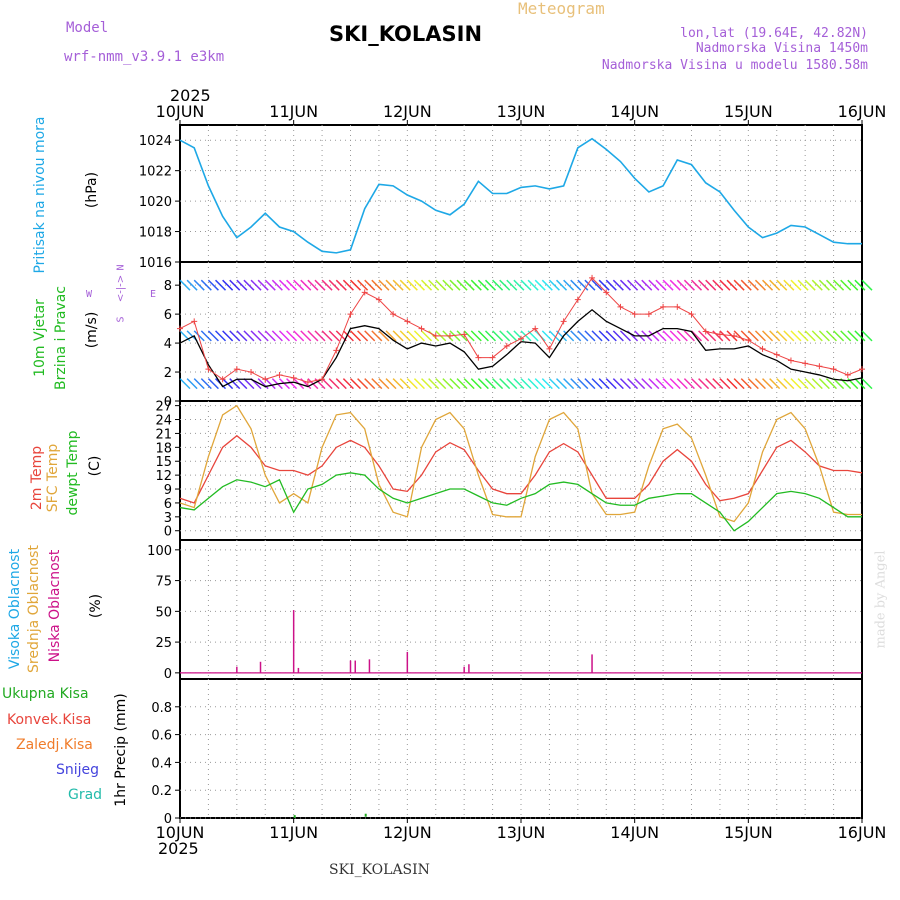 This screenshot has height=900, width=900. What do you see at coordinates (168, 674) in the screenshot?
I see `cloud-ytick-label: 0` at bounding box center [168, 674].